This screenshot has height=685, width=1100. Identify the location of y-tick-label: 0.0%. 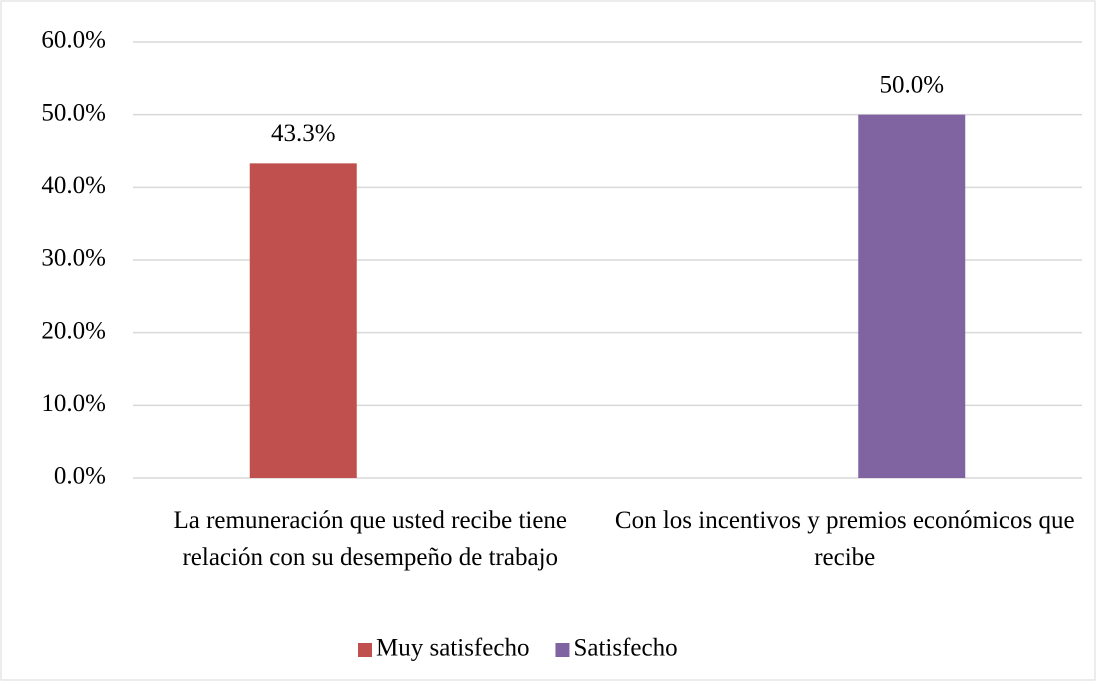
(80, 476).